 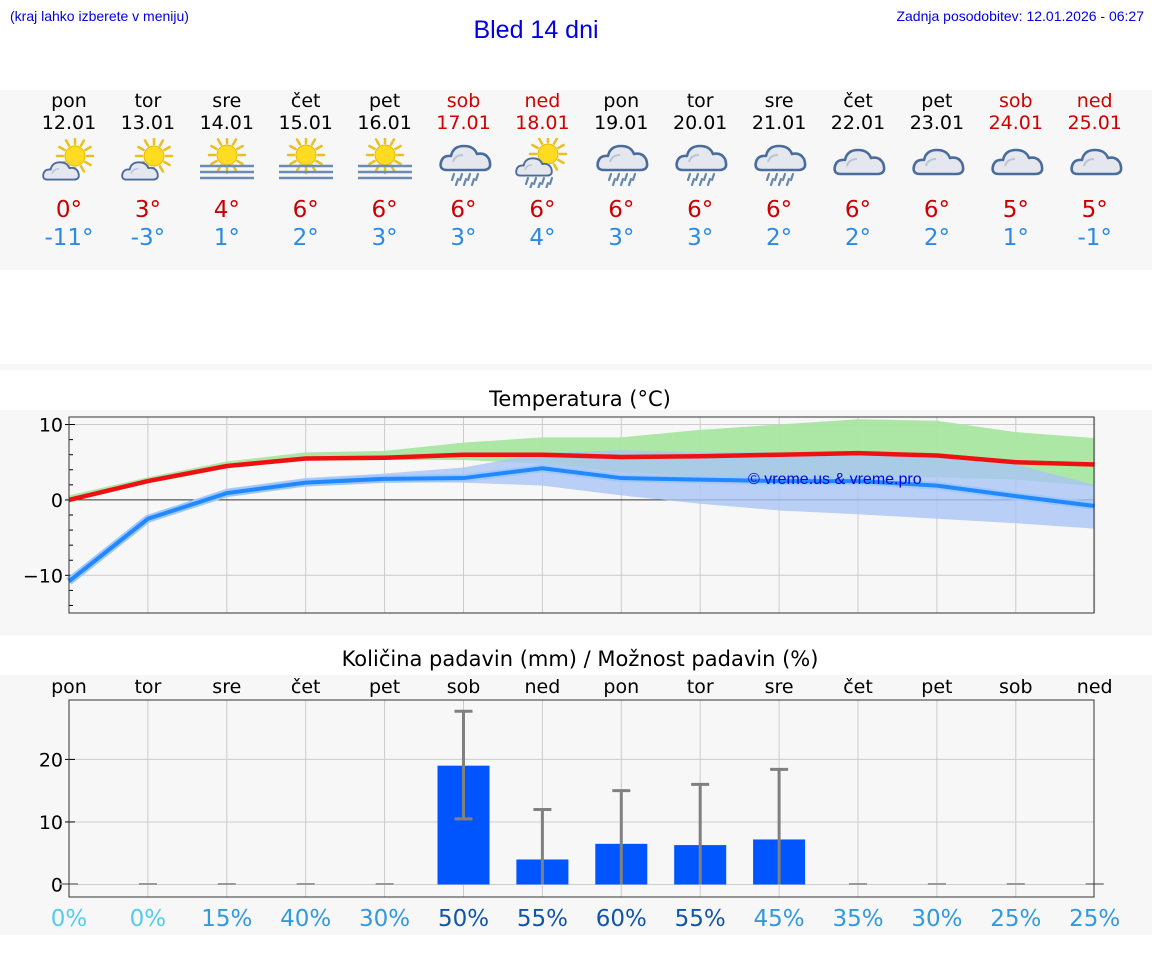 I want to click on divider, so click(x=576, y=367).